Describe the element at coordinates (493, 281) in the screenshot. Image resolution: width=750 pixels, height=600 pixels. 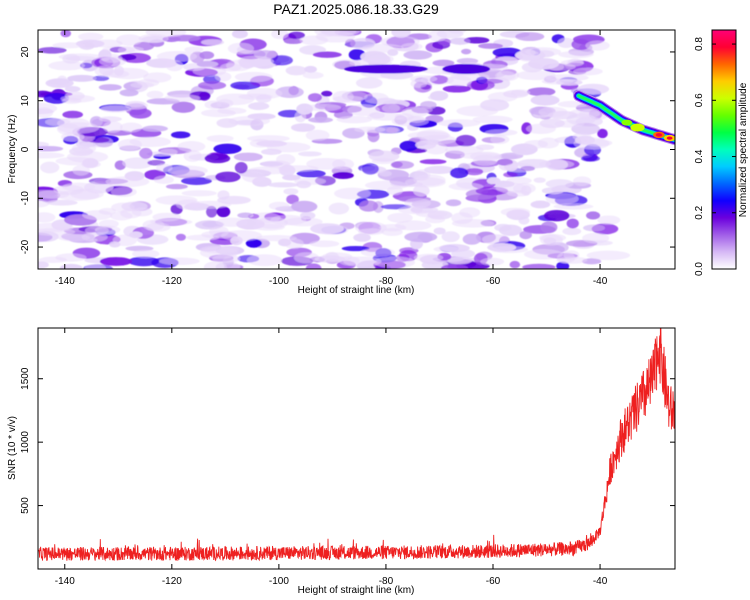
I see `spectrogram-x-tick-label: -60` at that location.